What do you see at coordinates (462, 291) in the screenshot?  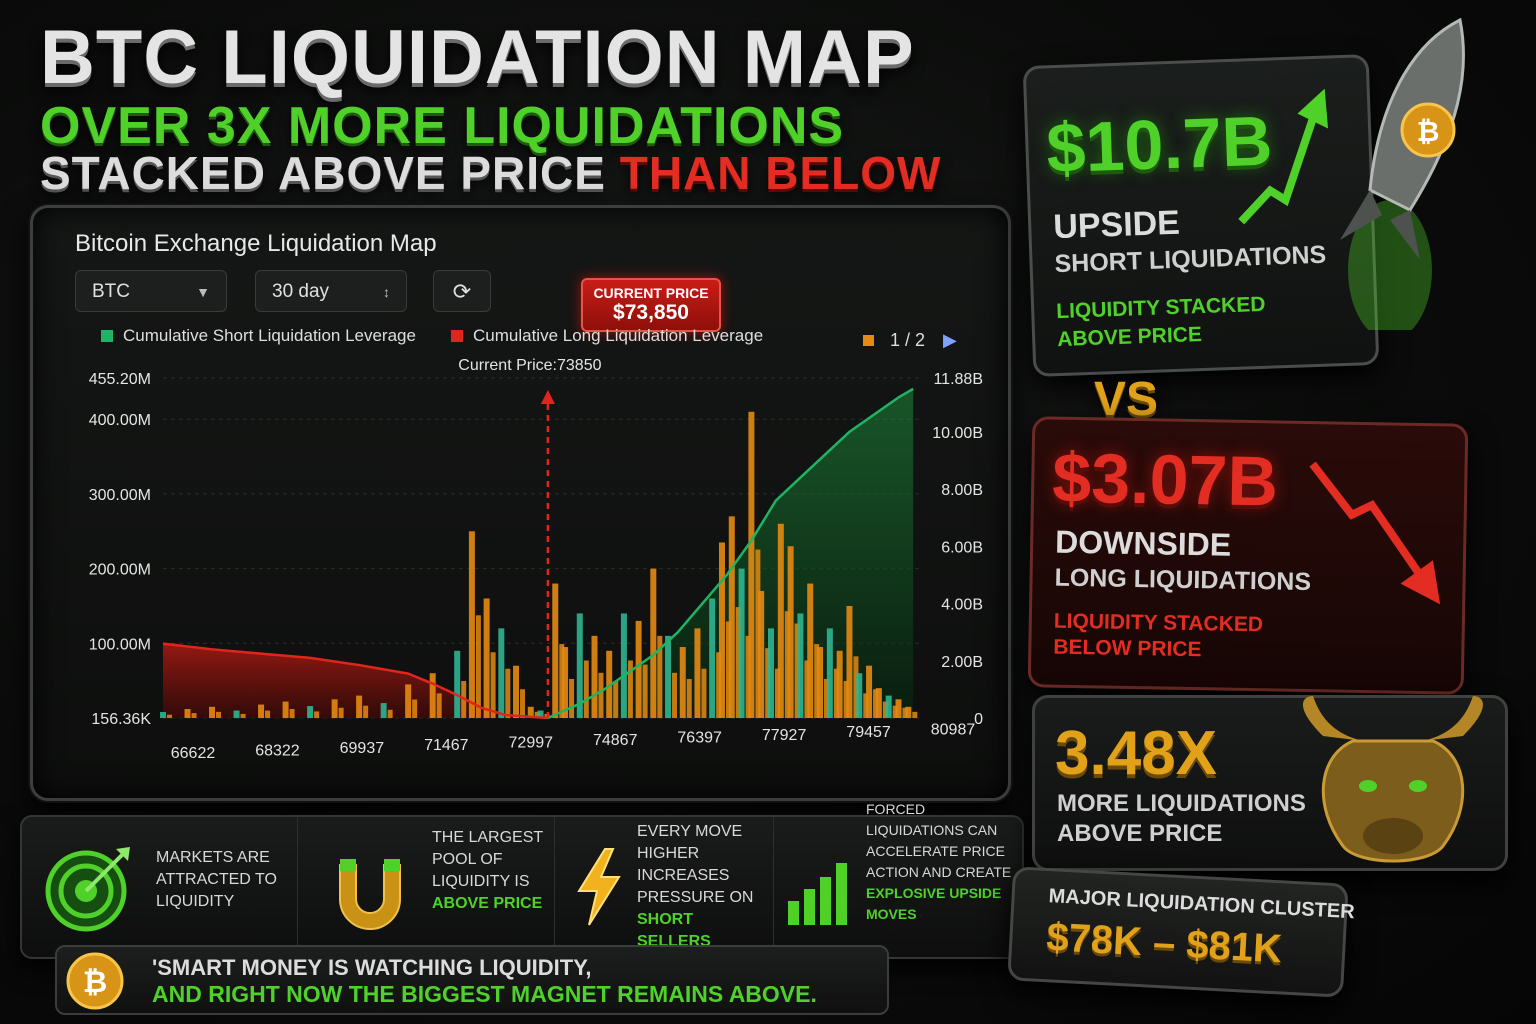 I see `refresh-button: ⟳` at bounding box center [462, 291].